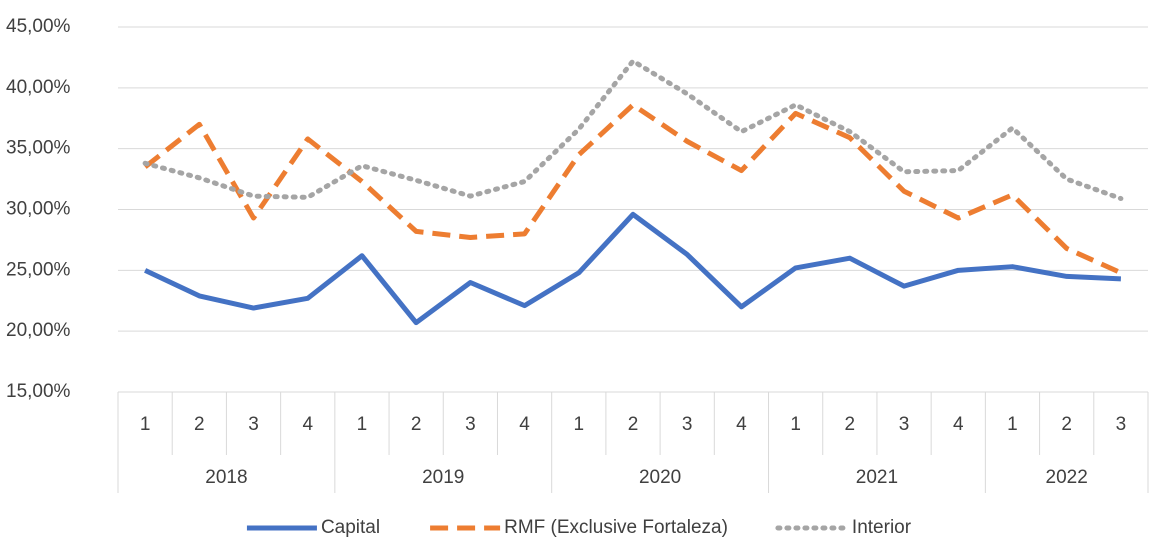 This screenshot has height=543, width=1158. Describe the element at coordinates (877, 477) in the screenshot. I see `x-group-label: 2021` at that location.